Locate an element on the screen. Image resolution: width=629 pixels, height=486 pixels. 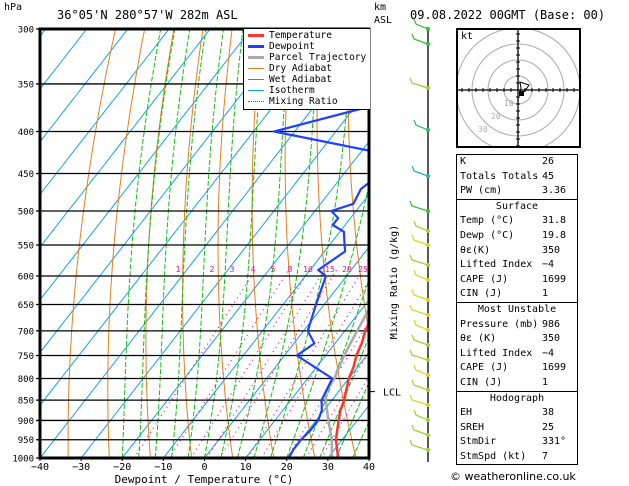
legend-label: Temperature is located at coordinates (300, 35).